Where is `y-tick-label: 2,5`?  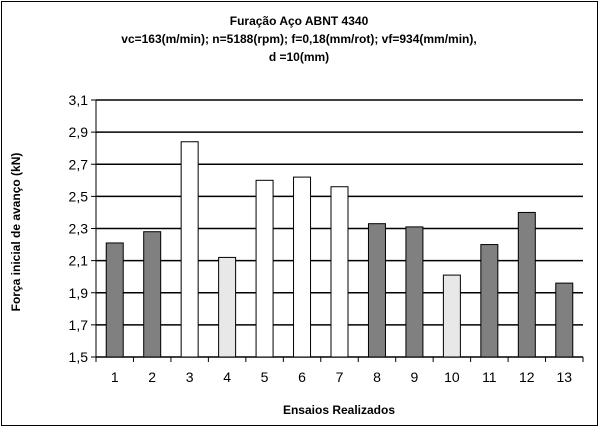
y-tick-label: 2,5 is located at coordinates (79, 196).